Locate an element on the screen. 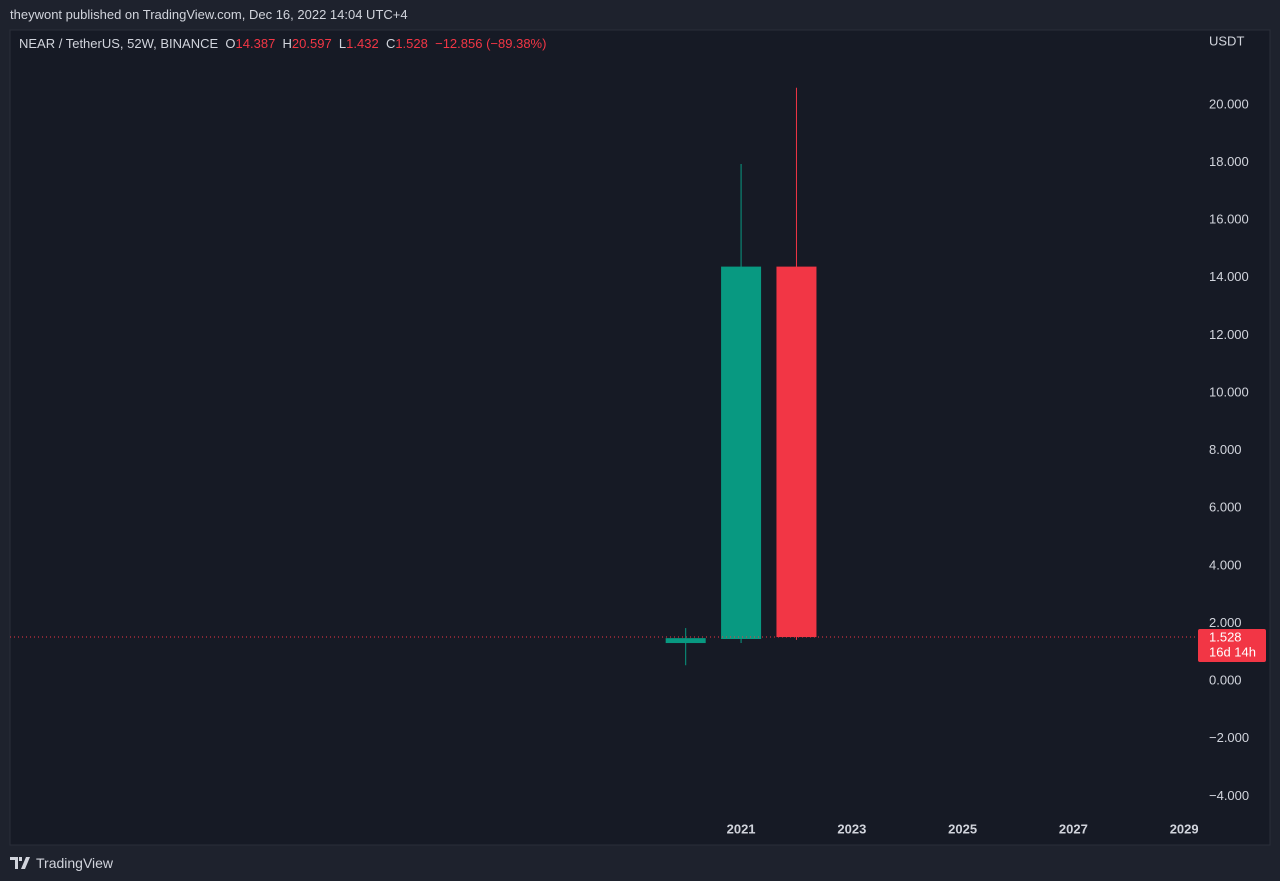 Image resolution: width=1280 pixels, height=881 pixels. change: −12.856 is located at coordinates (459, 43).